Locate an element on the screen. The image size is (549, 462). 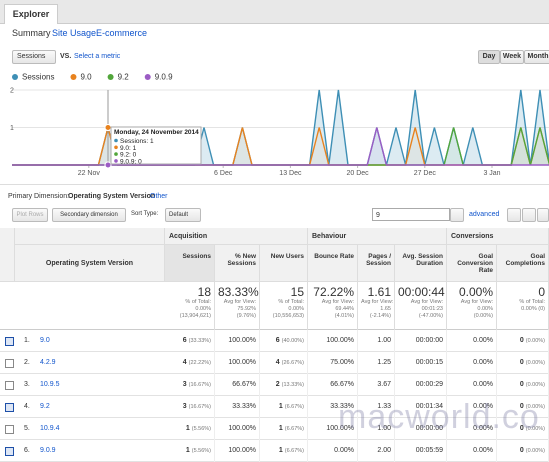
tooltip-line: 9.0.9: 0 is located at coordinates (131, 161).